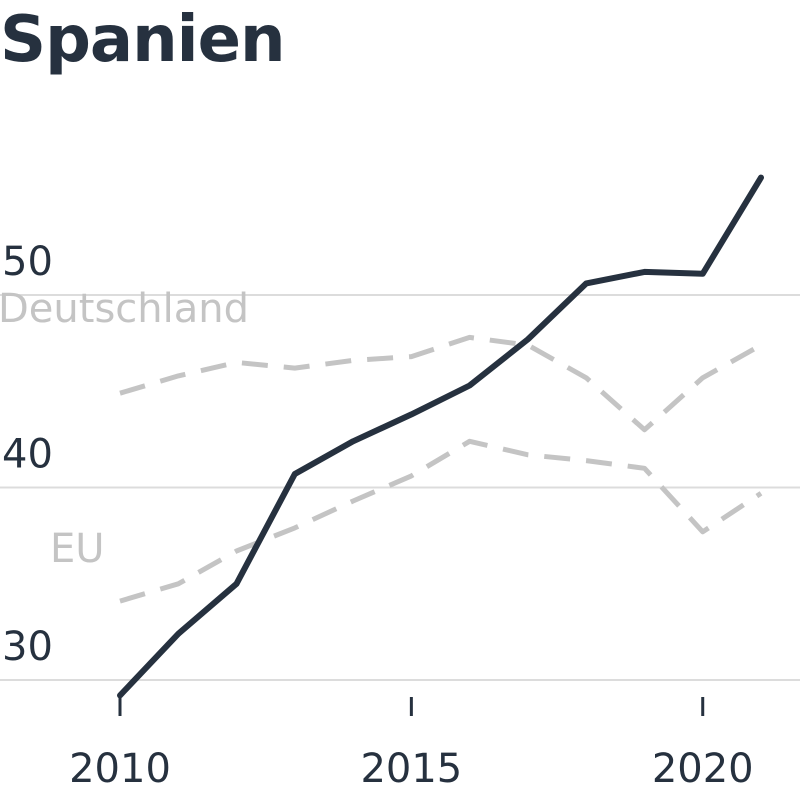 The image size is (800, 800). I want to click on series-label-deutschland: Deutschland, so click(124, 309).